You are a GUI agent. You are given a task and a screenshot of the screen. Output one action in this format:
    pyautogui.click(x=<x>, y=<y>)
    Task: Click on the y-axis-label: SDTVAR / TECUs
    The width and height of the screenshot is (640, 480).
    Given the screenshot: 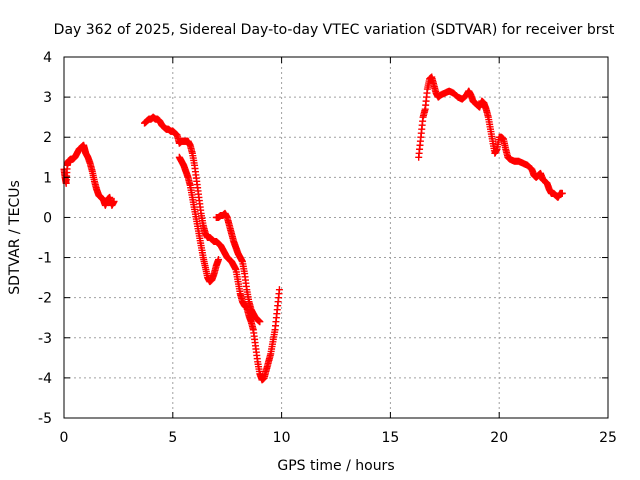 What is the action you would take?
    pyautogui.click(x=15, y=237)
    